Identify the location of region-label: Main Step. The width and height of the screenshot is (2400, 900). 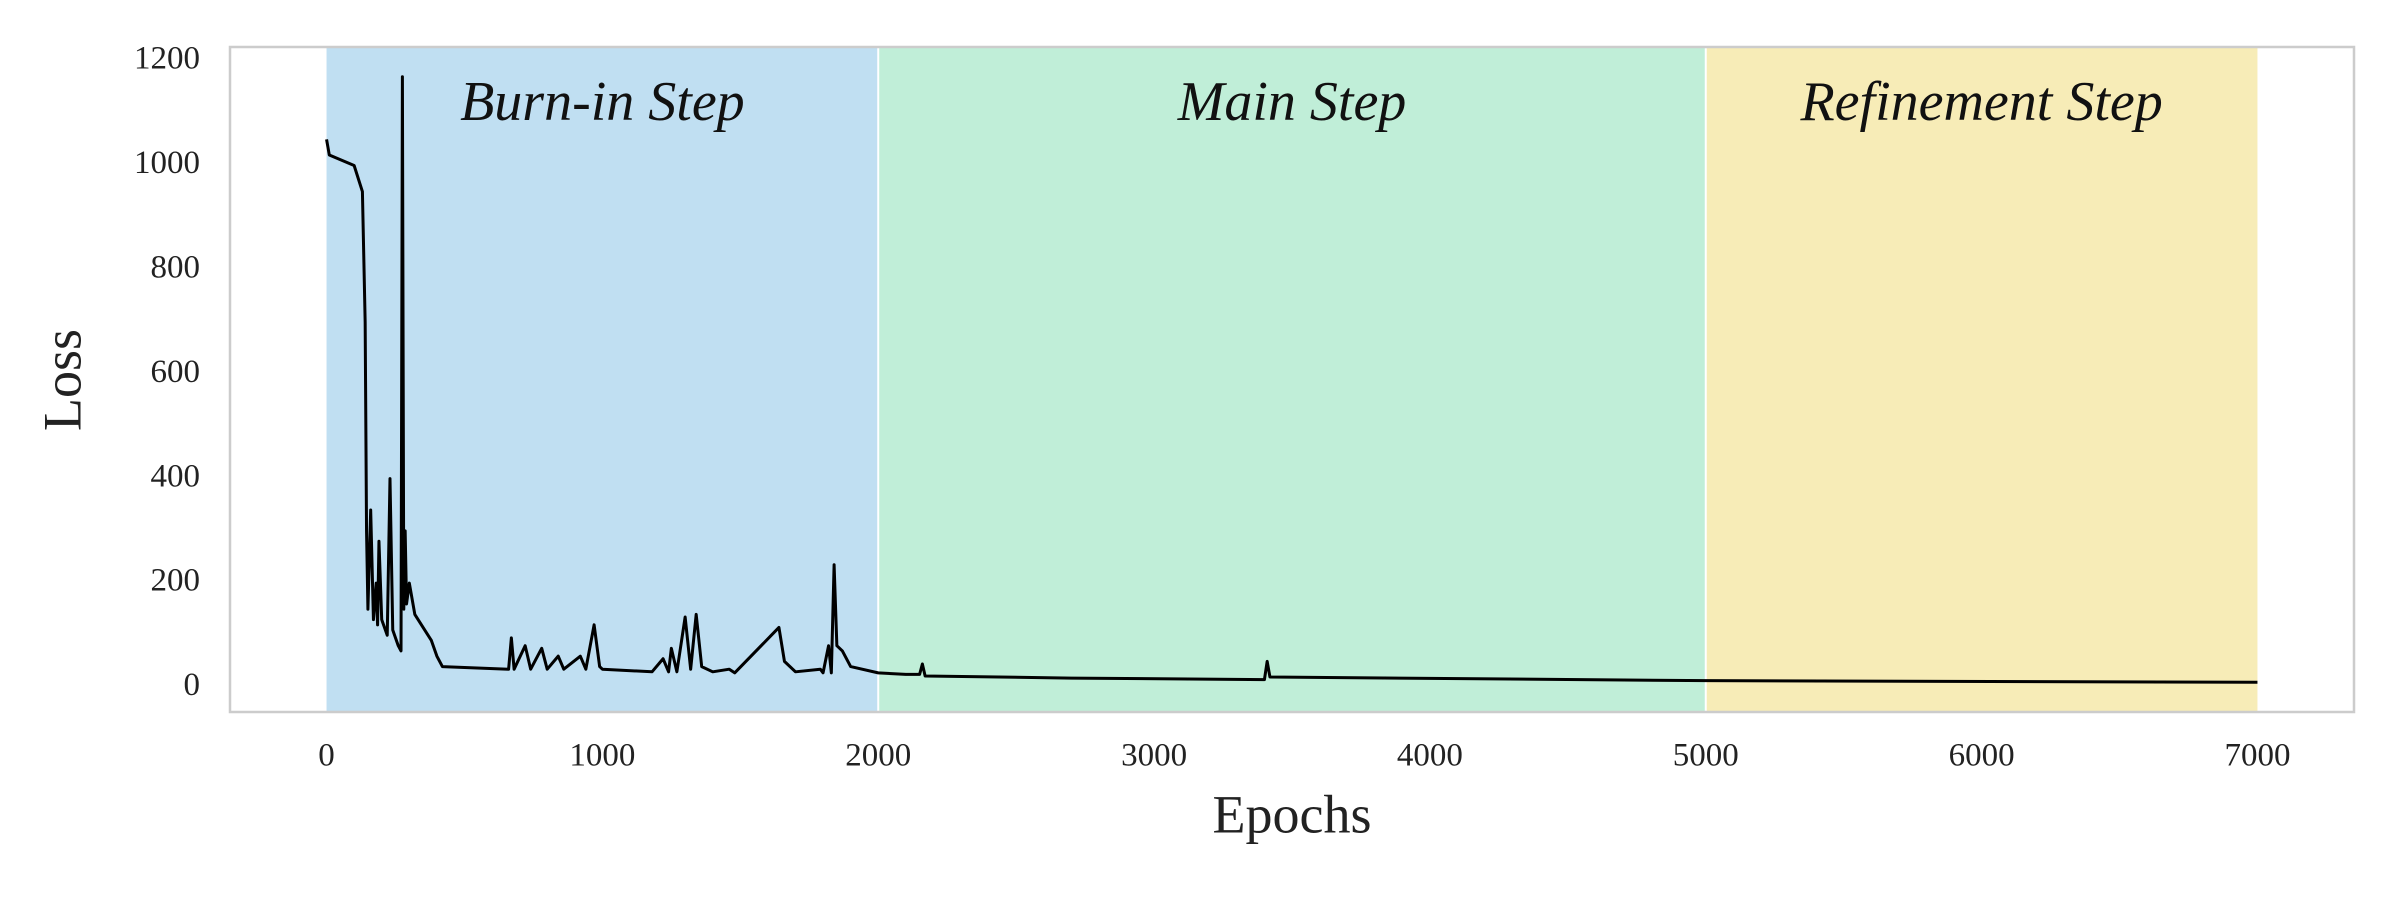
(1292, 102).